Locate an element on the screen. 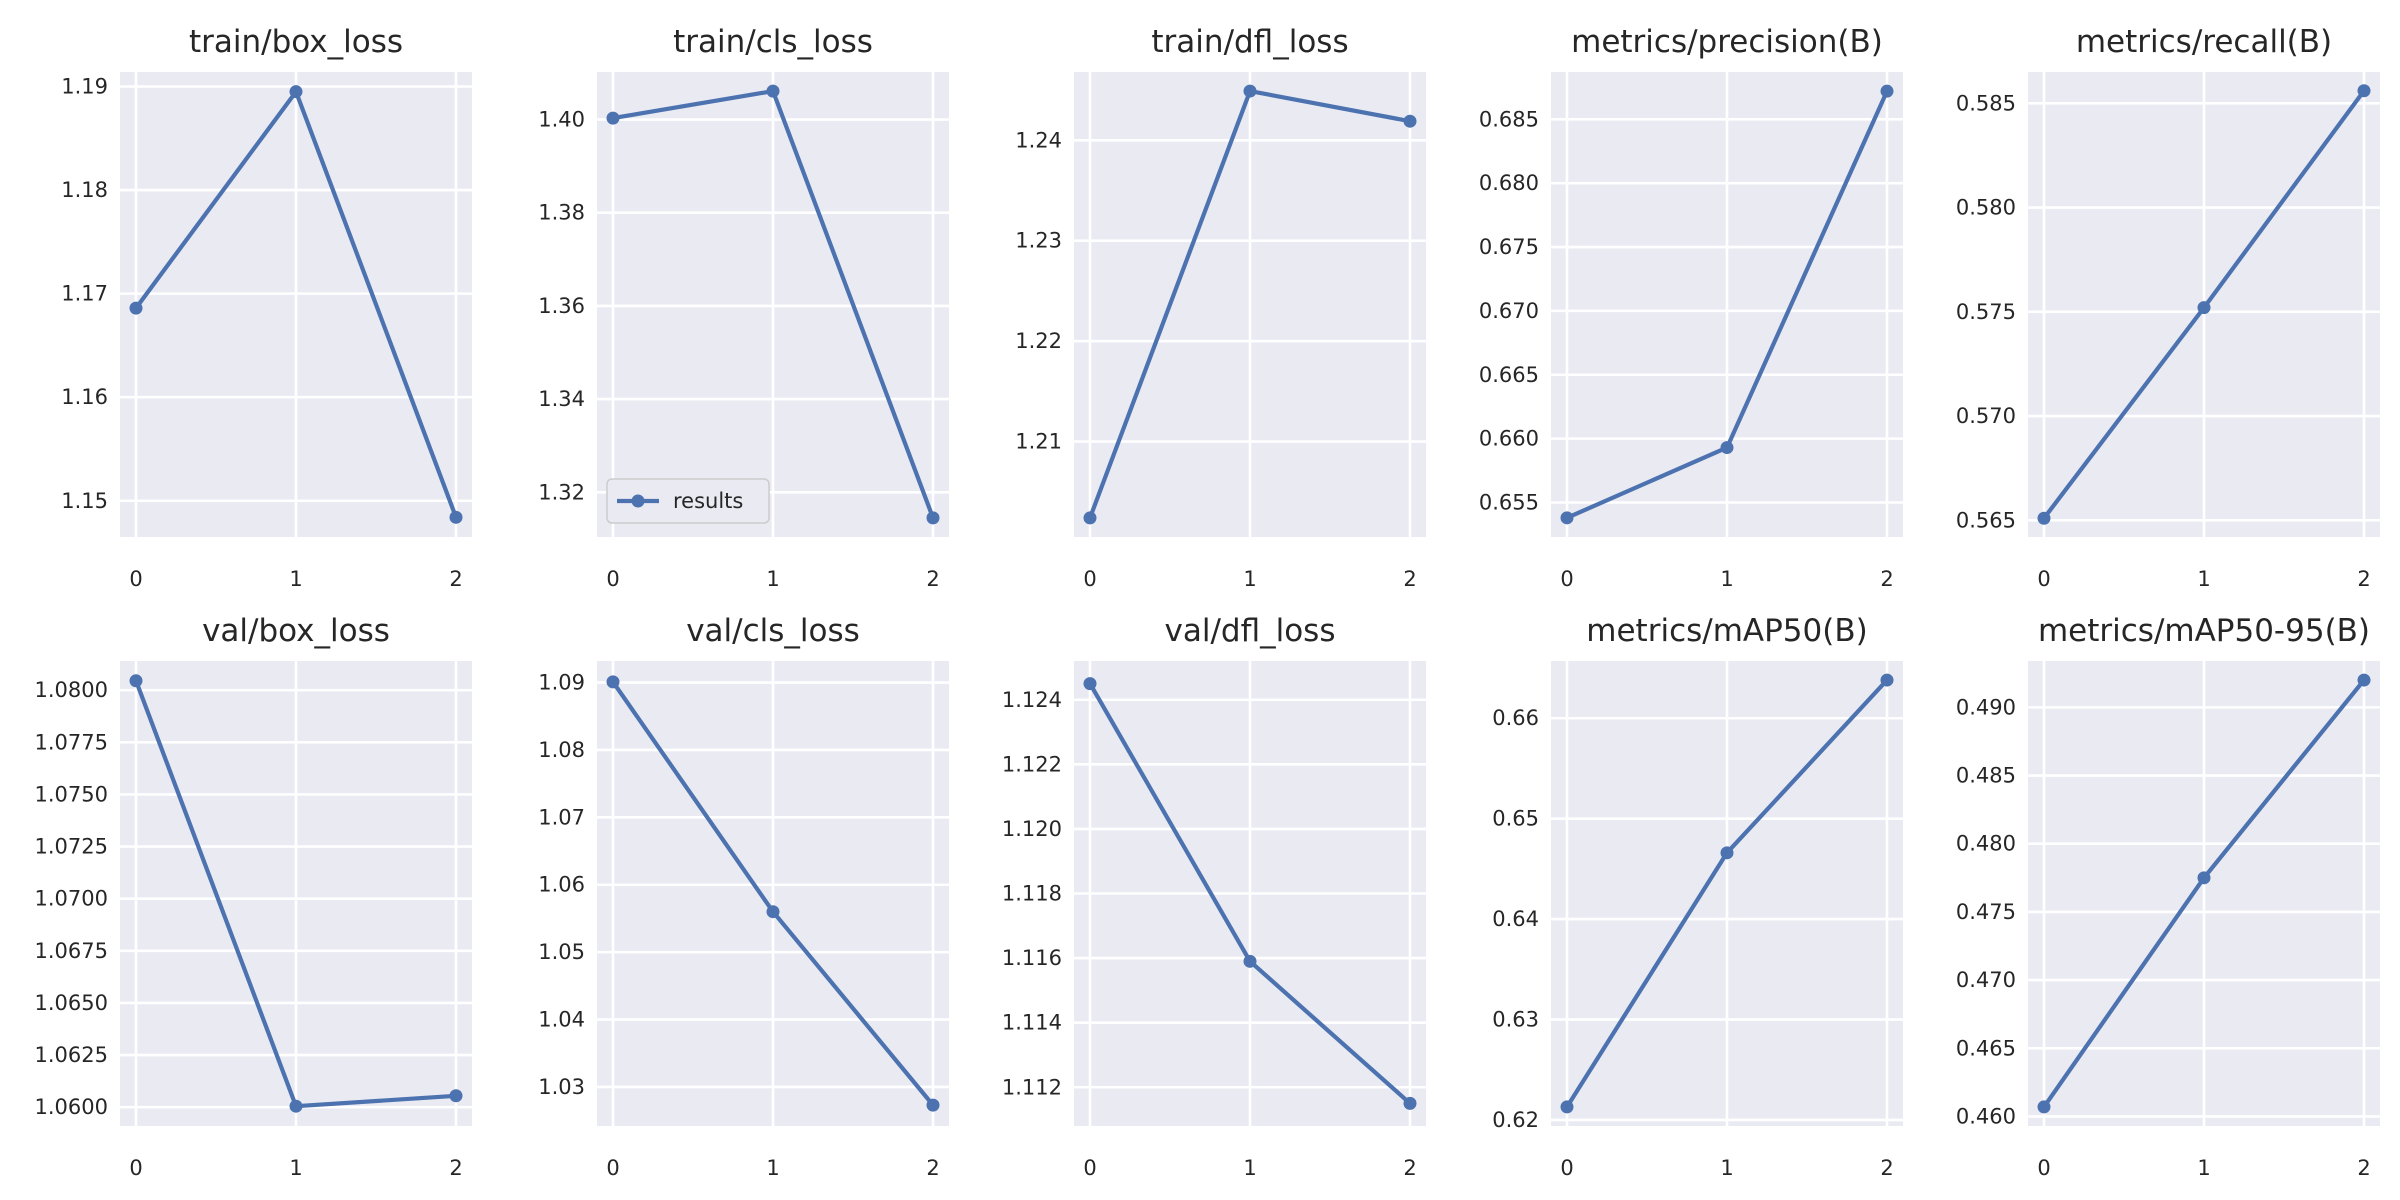 This screenshot has width=2400, height=1200. y-tick-label: 0.485 is located at coordinates (1986, 776).